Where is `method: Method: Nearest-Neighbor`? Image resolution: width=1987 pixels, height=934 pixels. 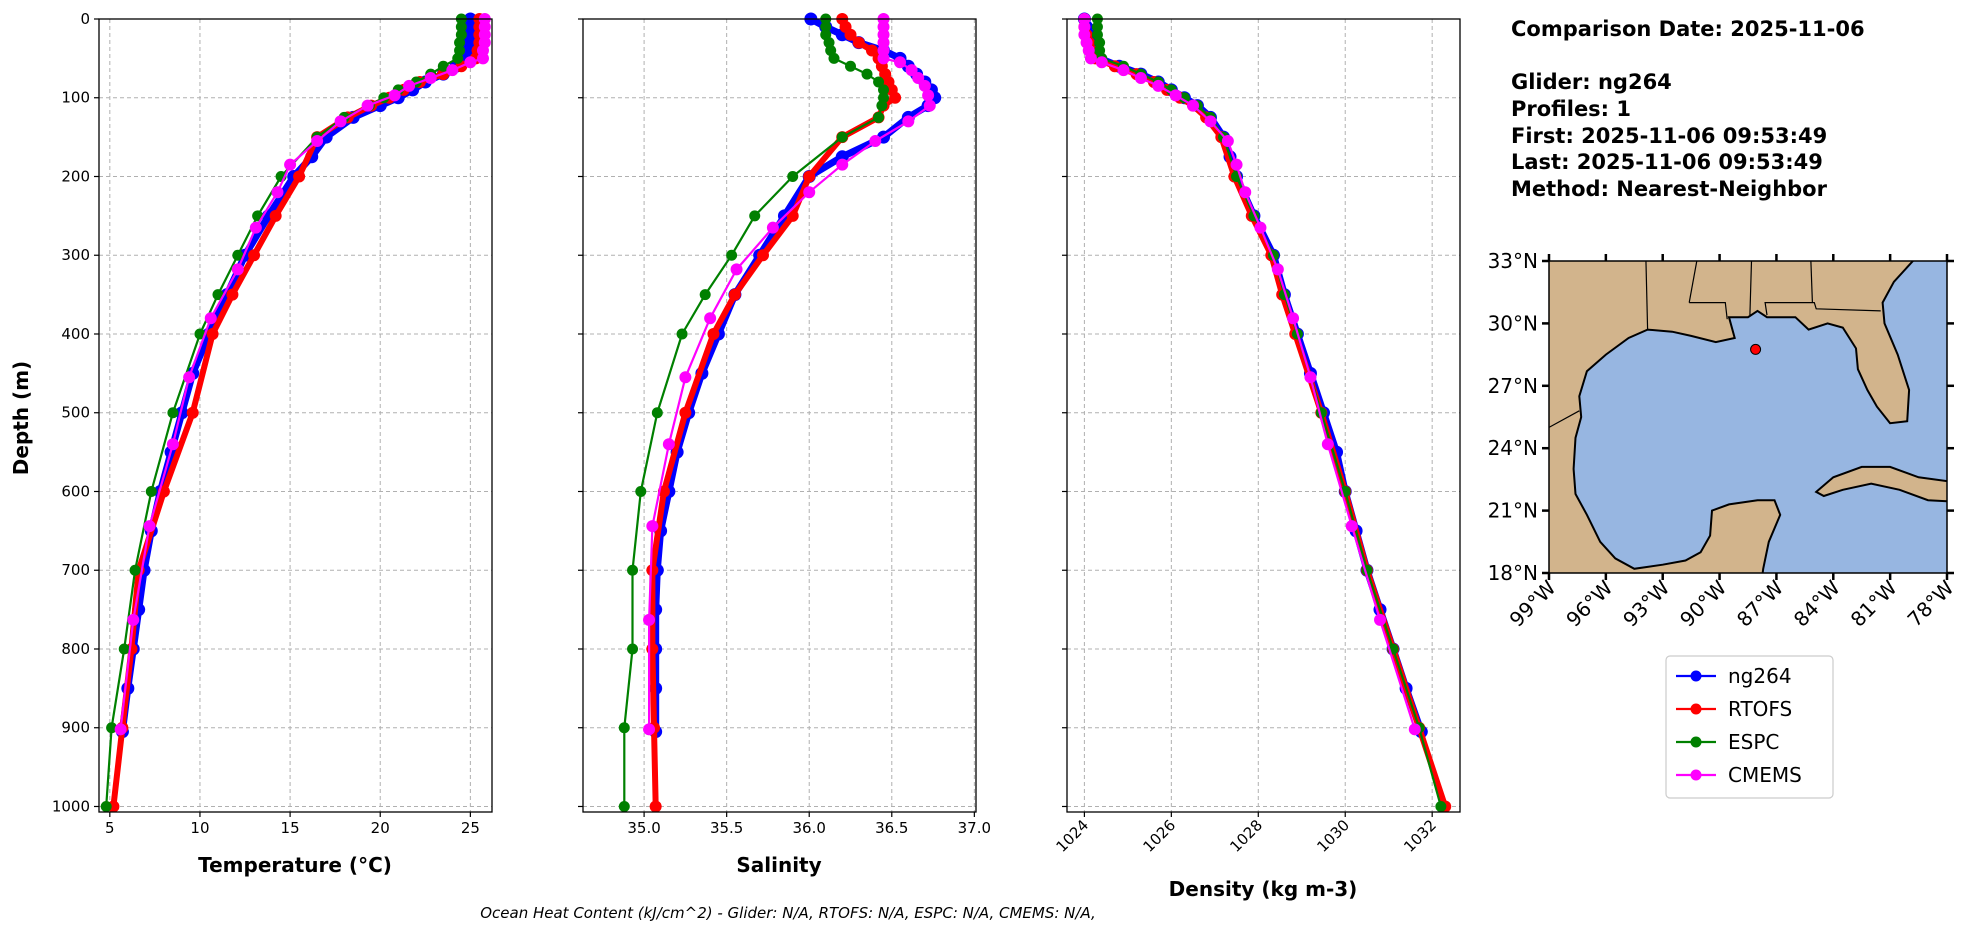
method: Method: Nearest-Neighbor is located at coordinates (1669, 189).